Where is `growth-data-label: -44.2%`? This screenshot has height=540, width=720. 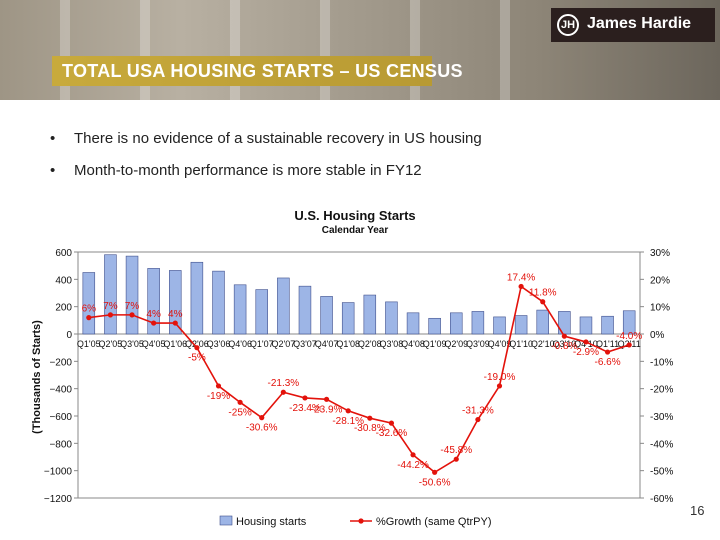
growth-data-label: -44.2% is located at coordinates (413, 465).